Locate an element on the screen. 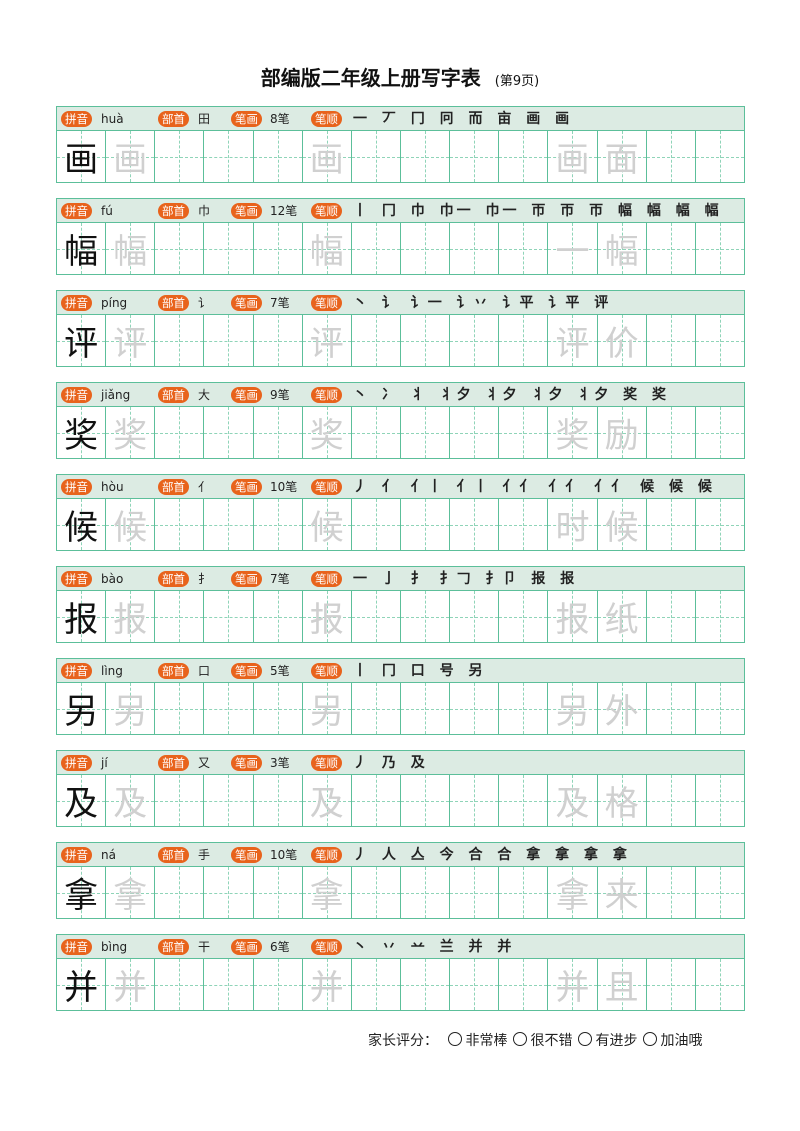  writing-cell: 价 is located at coordinates (621, 340).